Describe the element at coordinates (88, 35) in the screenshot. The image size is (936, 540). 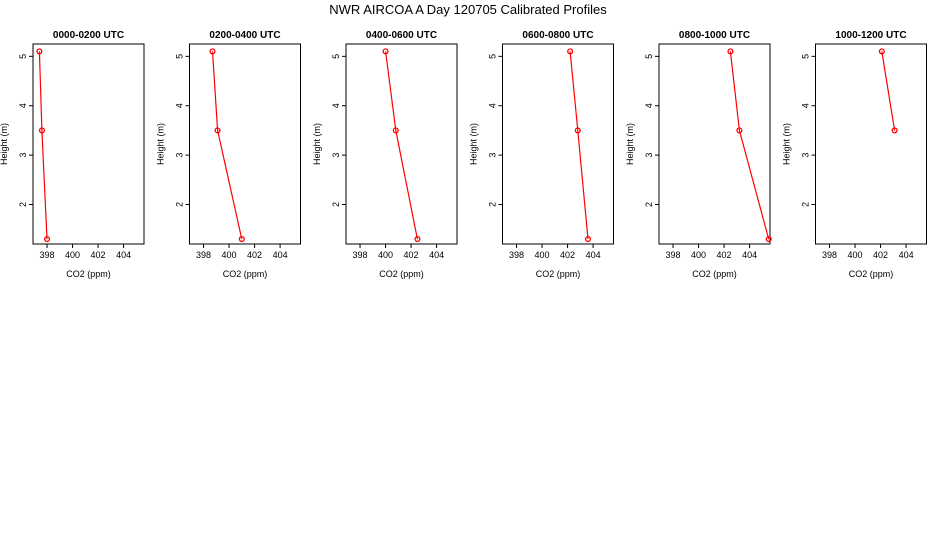
I see `panel-title: 0000-0200 UTC` at that location.